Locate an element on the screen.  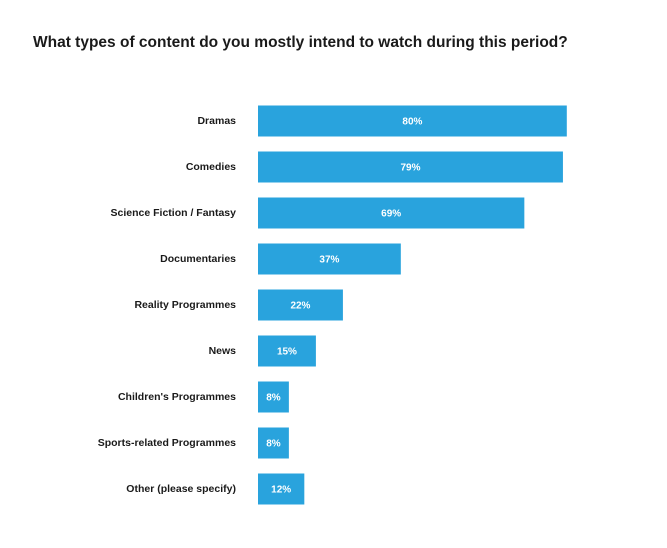
bar-children-s-programmes is located at coordinates (273, 397).